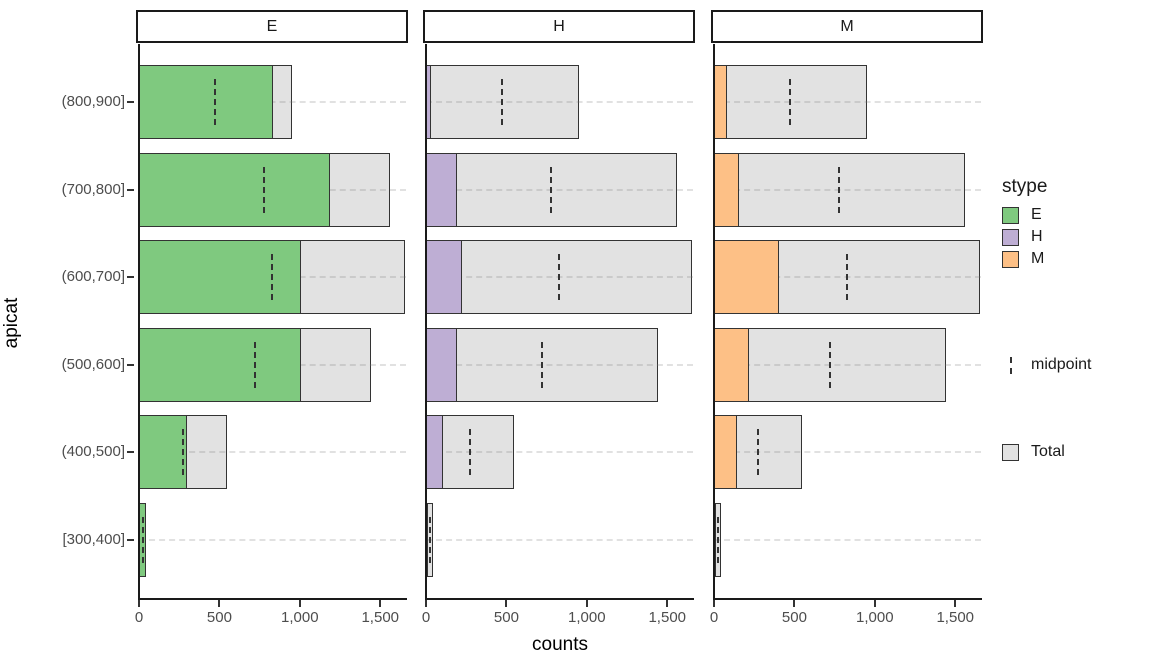 Image resolution: width=1152 pixels, height=672 pixels. What do you see at coordinates (1022, 215) in the screenshot?
I see `legend-entry-E: E` at bounding box center [1022, 215].